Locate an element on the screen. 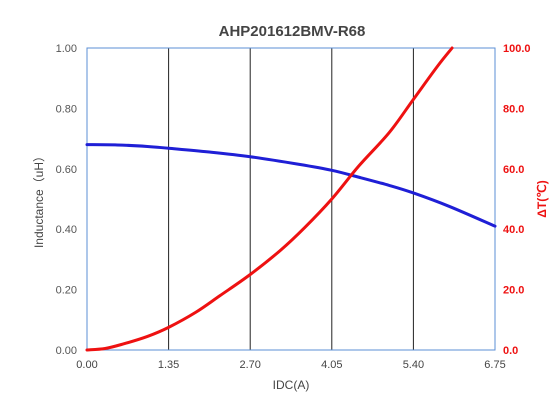 This screenshot has height=403, width=558. left-y-tick-label: 0.60 is located at coordinates (66, 170).